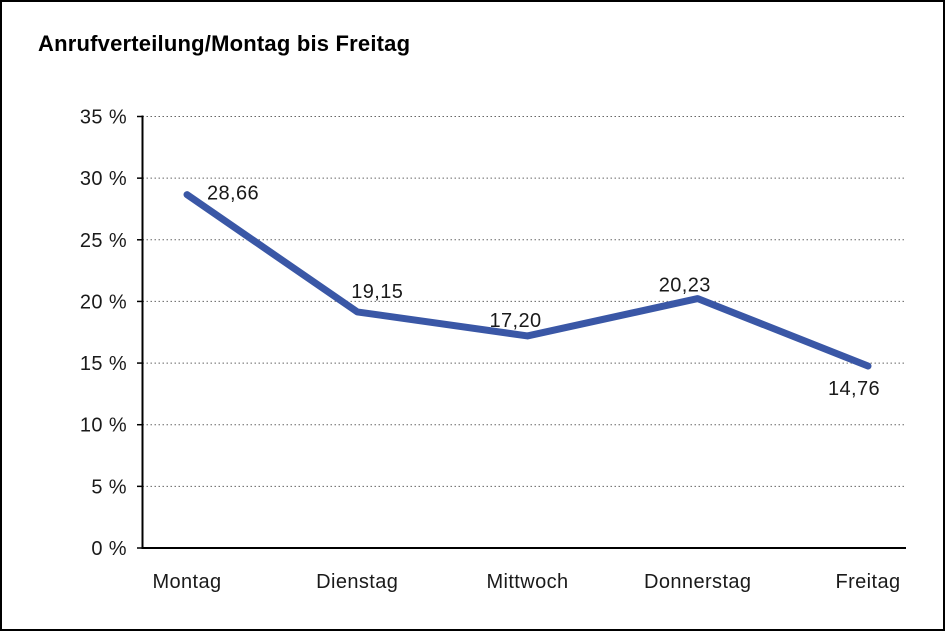  What do you see at coordinates (103, 426) in the screenshot?
I see `y-axis-label: 10 %` at bounding box center [103, 426].